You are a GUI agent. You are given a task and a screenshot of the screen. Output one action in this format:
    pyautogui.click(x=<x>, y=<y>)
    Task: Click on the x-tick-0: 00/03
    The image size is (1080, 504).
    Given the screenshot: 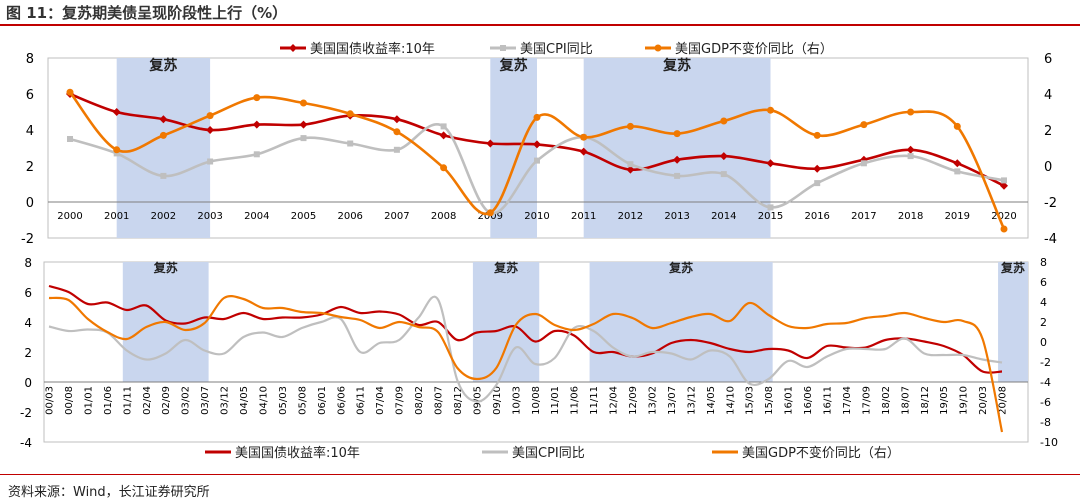 What is the action you would take?
    pyautogui.click(x=50, y=400)
    